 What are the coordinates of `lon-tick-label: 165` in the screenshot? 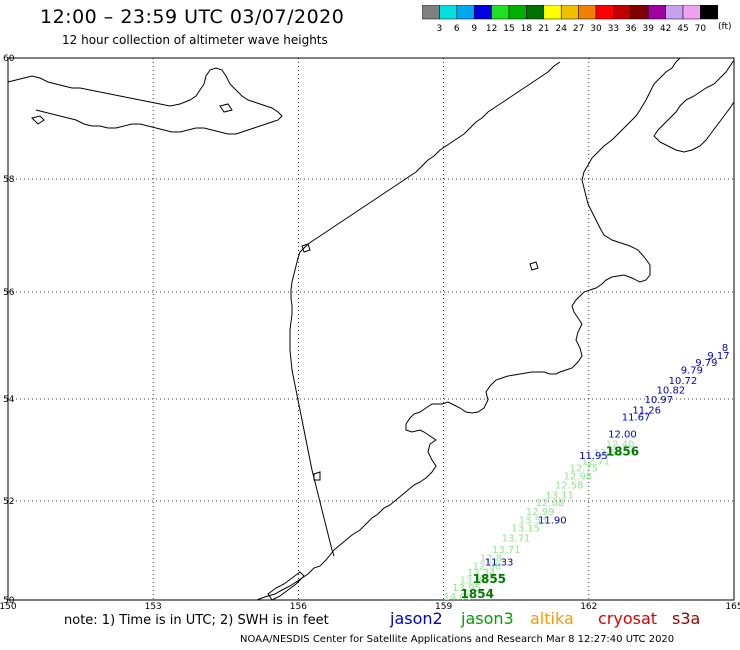 It's located at (732, 607).